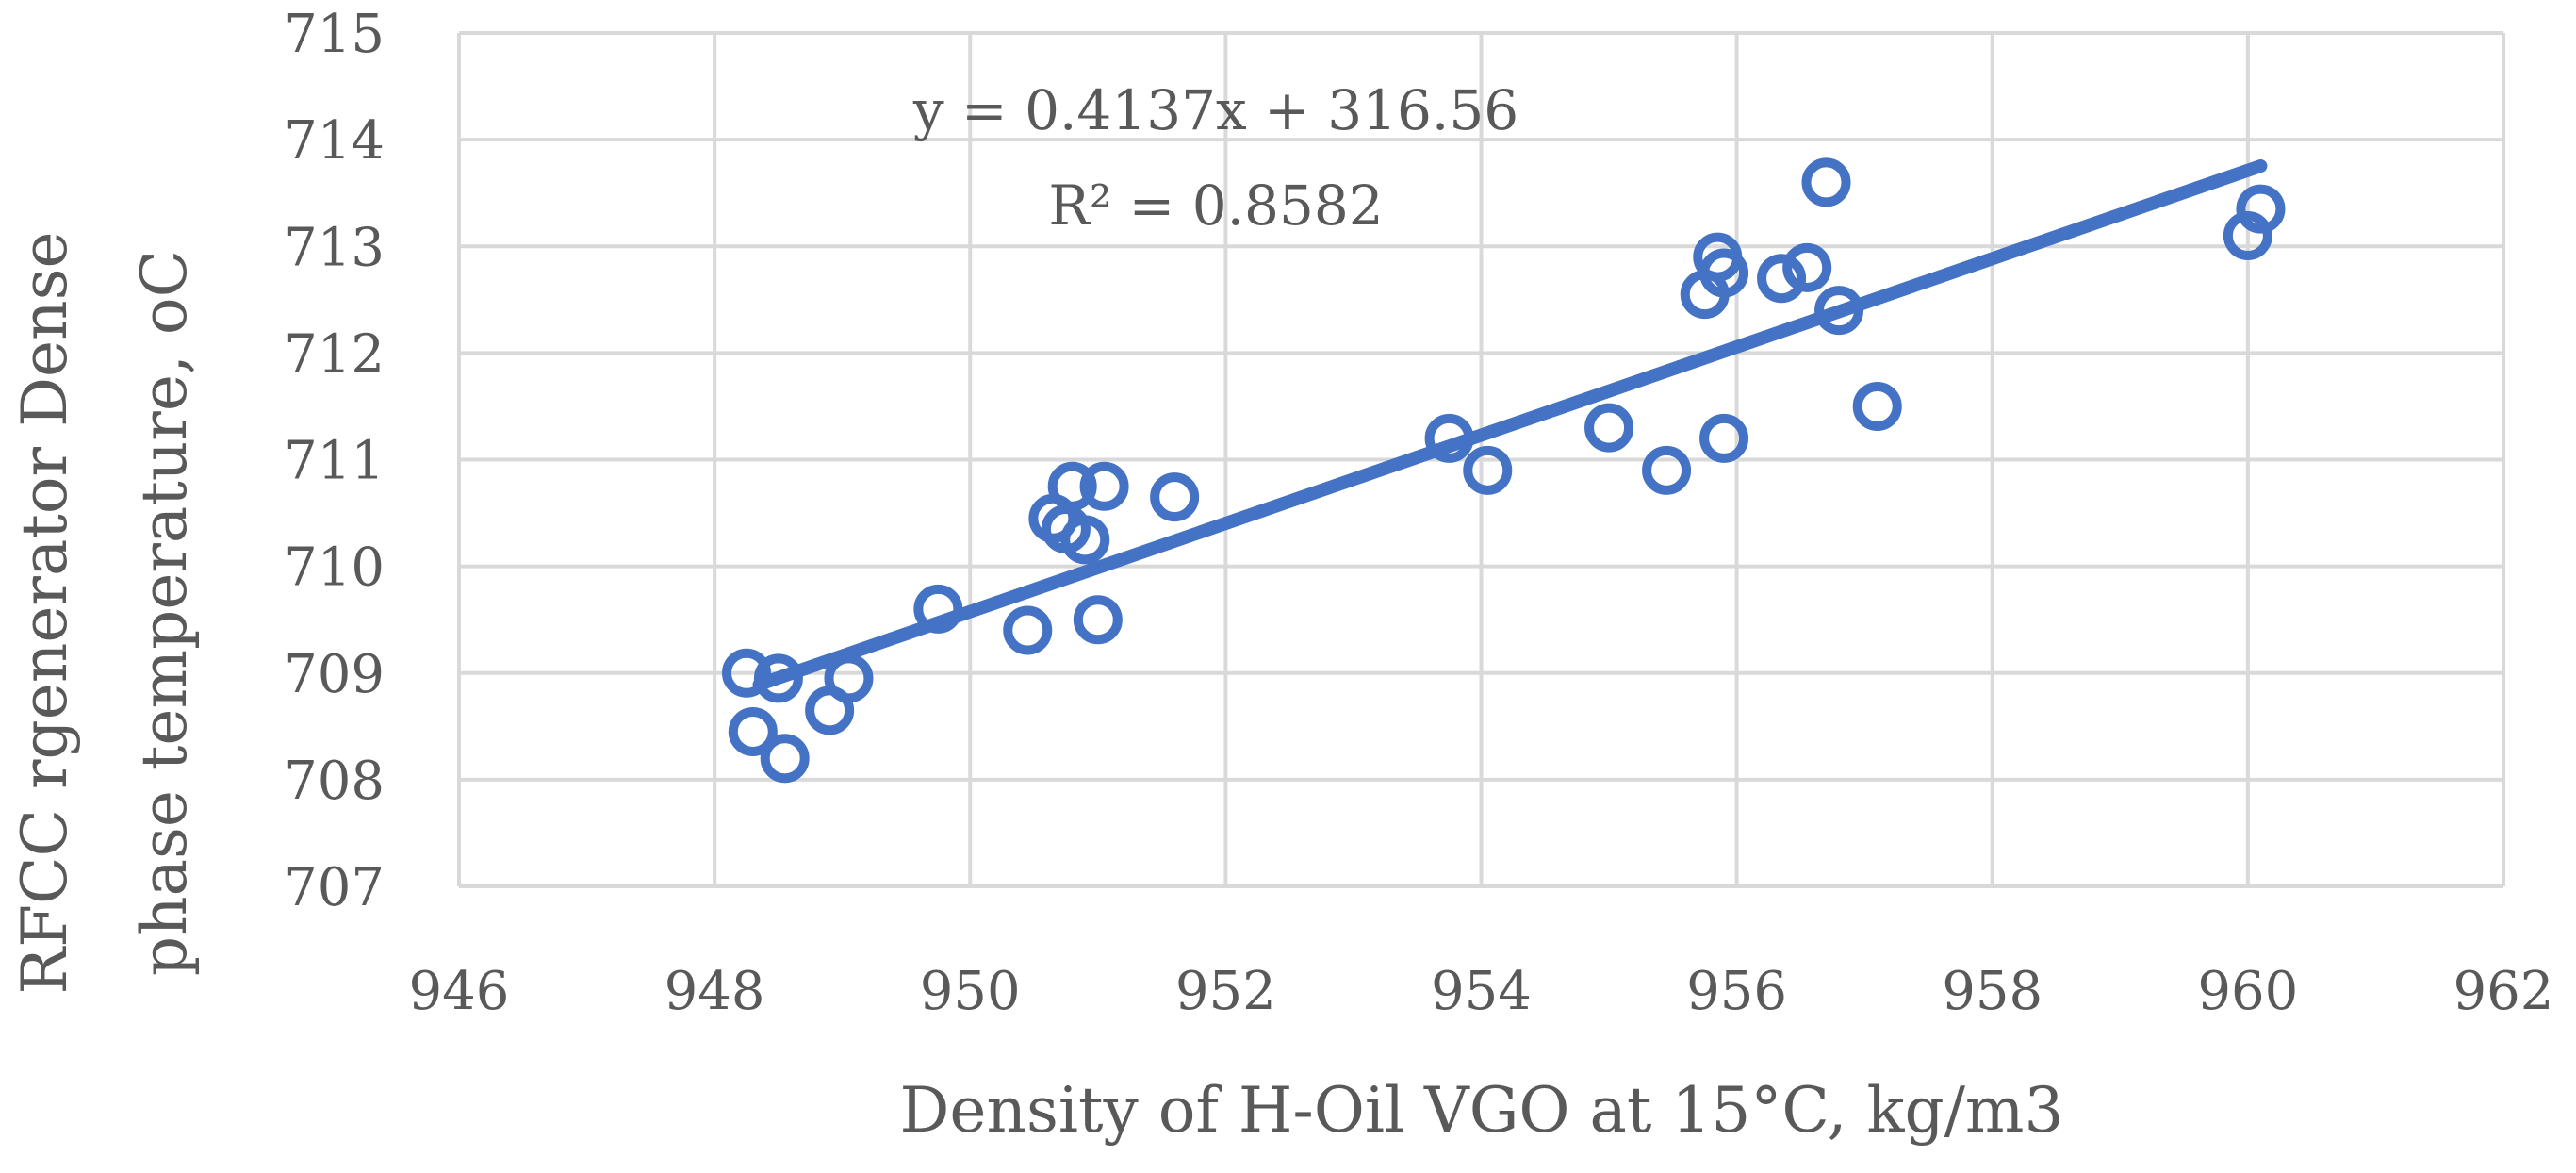 This screenshot has width=2576, height=1173. I want to click on y-axis-tick-labels: 707 708 709 710 711 712 713 714 715, so click(334, 461).